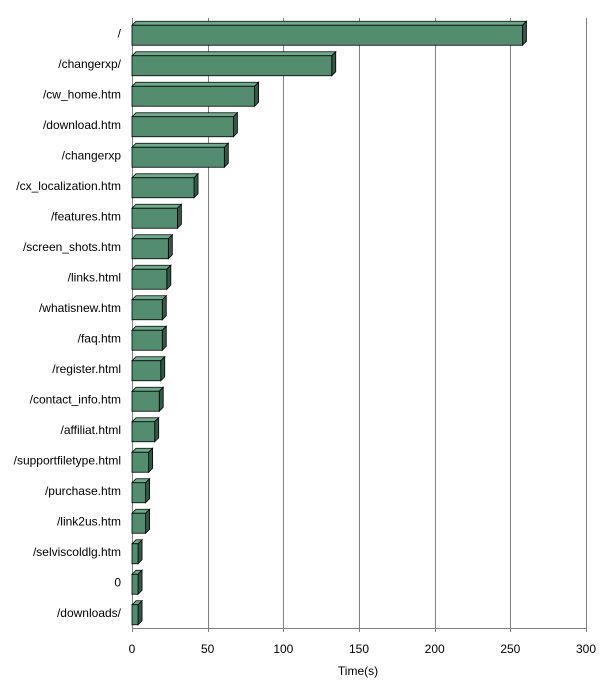 Image resolution: width=600 pixels, height=694 pixels. I want to click on y-tick-label: /, so click(120, 33).